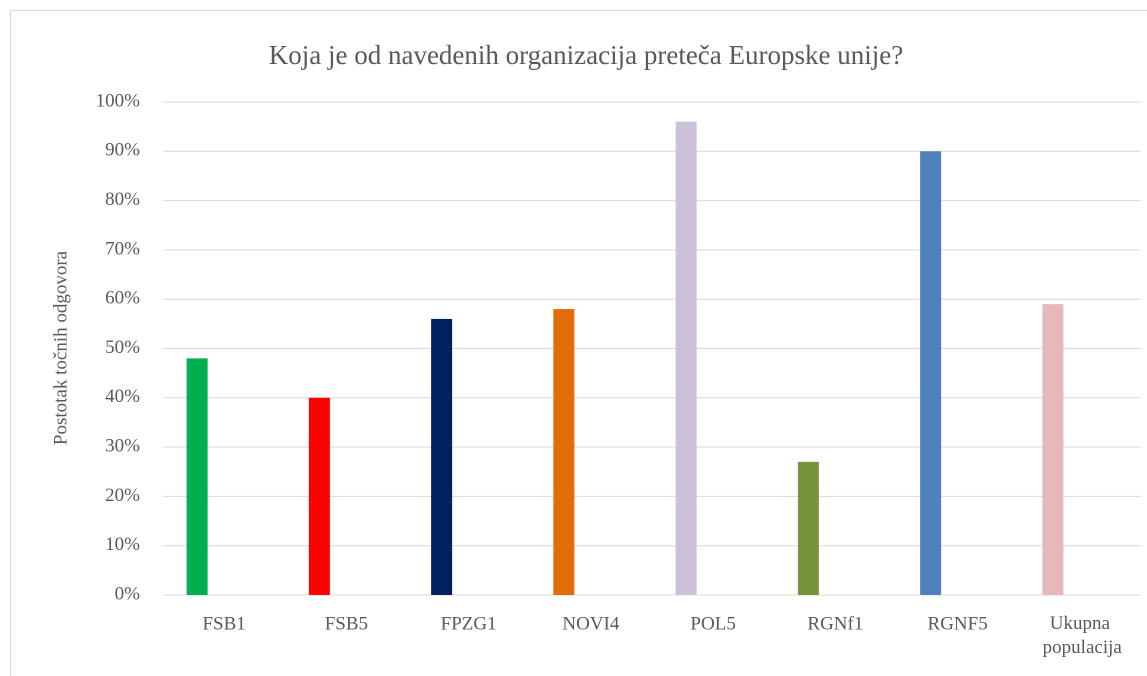  What do you see at coordinates (60, 347) in the screenshot?
I see `y-axis-label: Postotak točnih odgovora` at bounding box center [60, 347].